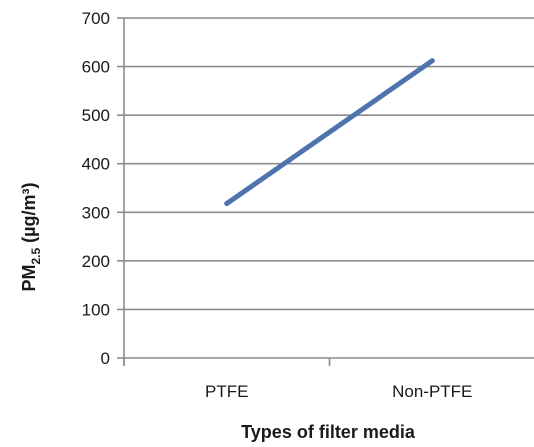 The width and height of the screenshot is (534, 447). What do you see at coordinates (432, 391) in the screenshot?
I see `x-tick-label: Non-PTFE` at bounding box center [432, 391].